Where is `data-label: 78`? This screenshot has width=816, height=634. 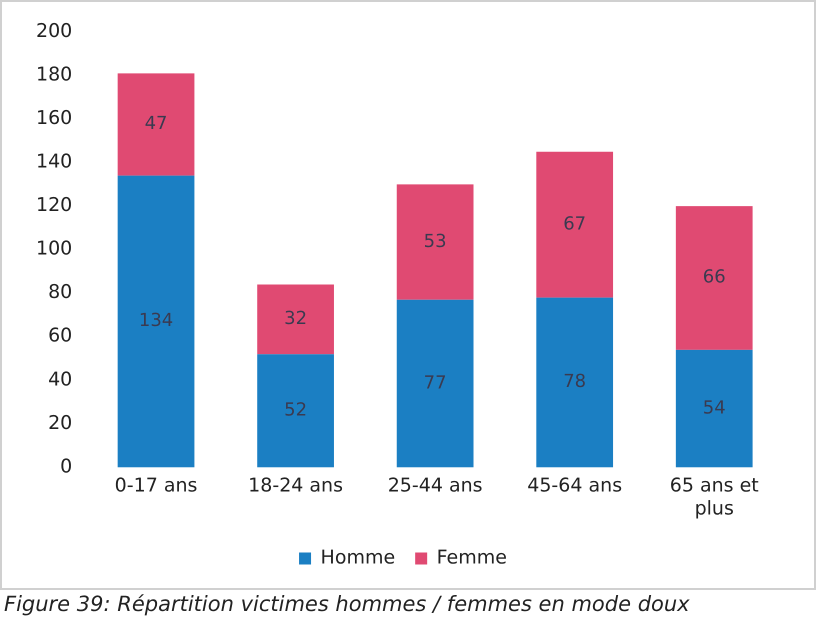 data-label: 78 is located at coordinates (574, 381).